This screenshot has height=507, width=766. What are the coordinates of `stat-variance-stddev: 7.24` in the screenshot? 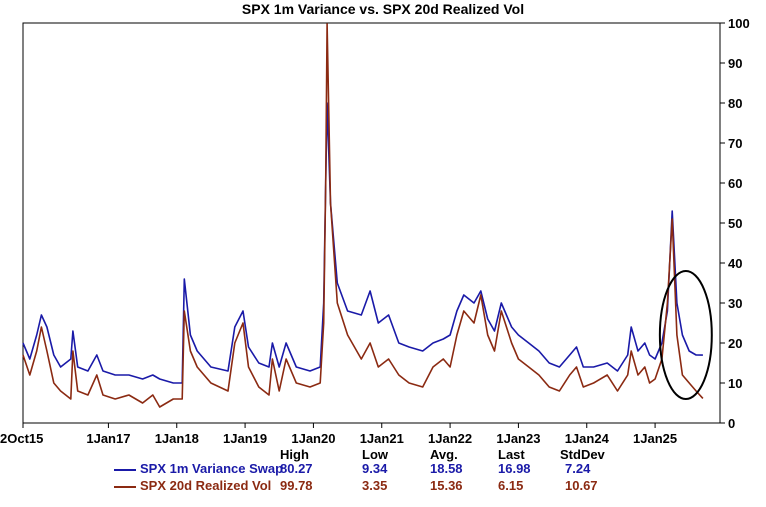 It's located at (578, 468).